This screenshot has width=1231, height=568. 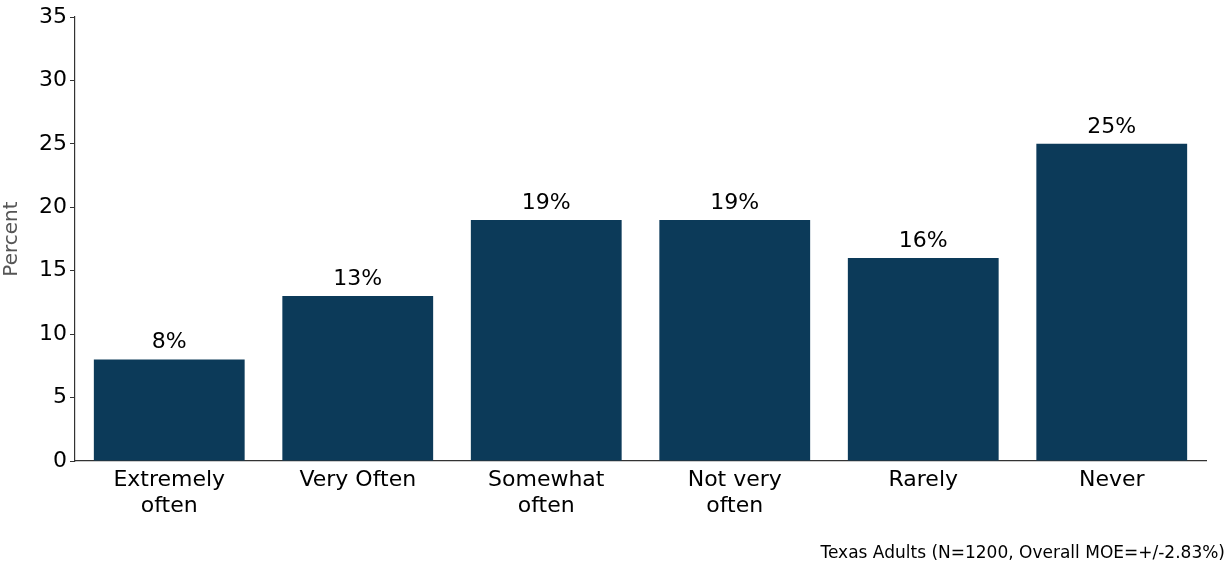 I want to click on x-tick-label: Extremely often, so click(x=169, y=491).